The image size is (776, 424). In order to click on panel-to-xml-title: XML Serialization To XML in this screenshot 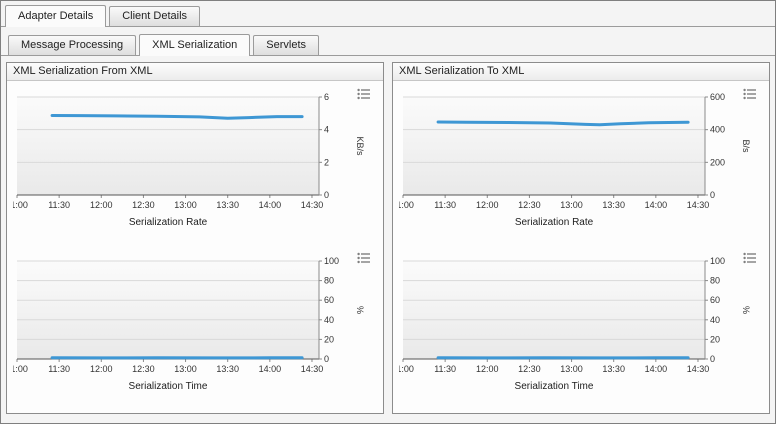, I will do `click(581, 72)`.